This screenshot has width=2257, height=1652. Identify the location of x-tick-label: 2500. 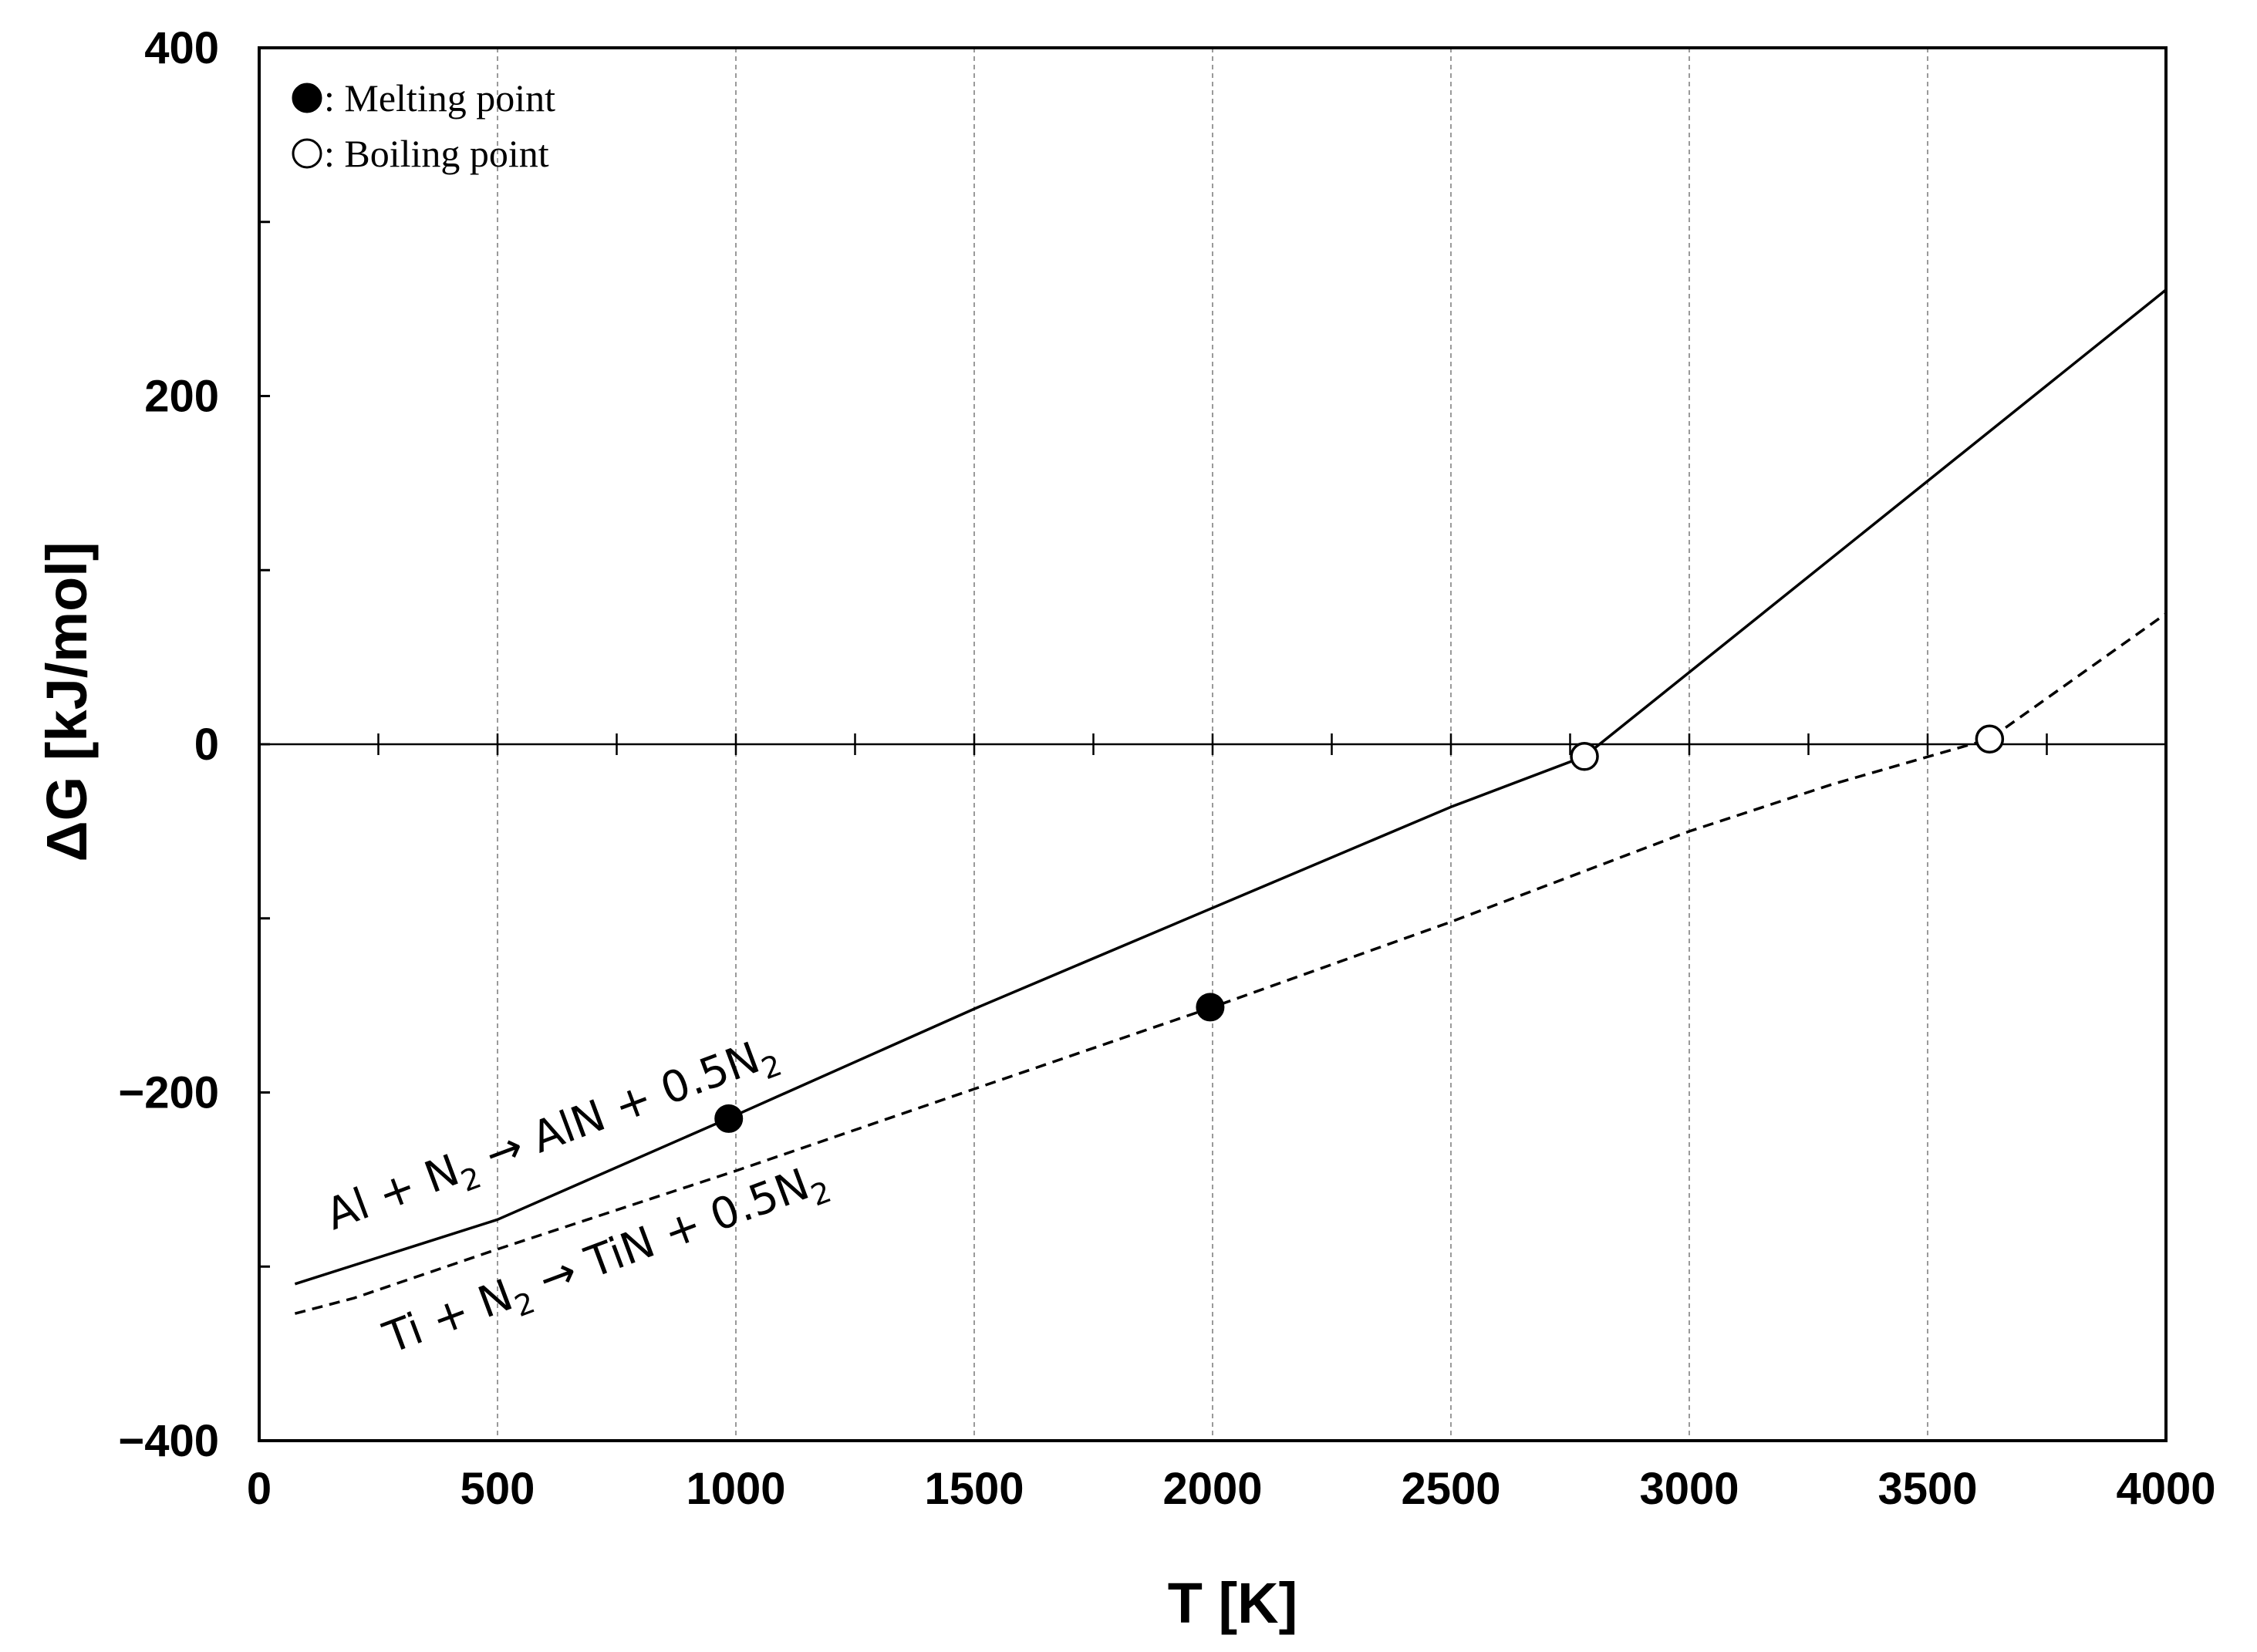
(1450, 1489).